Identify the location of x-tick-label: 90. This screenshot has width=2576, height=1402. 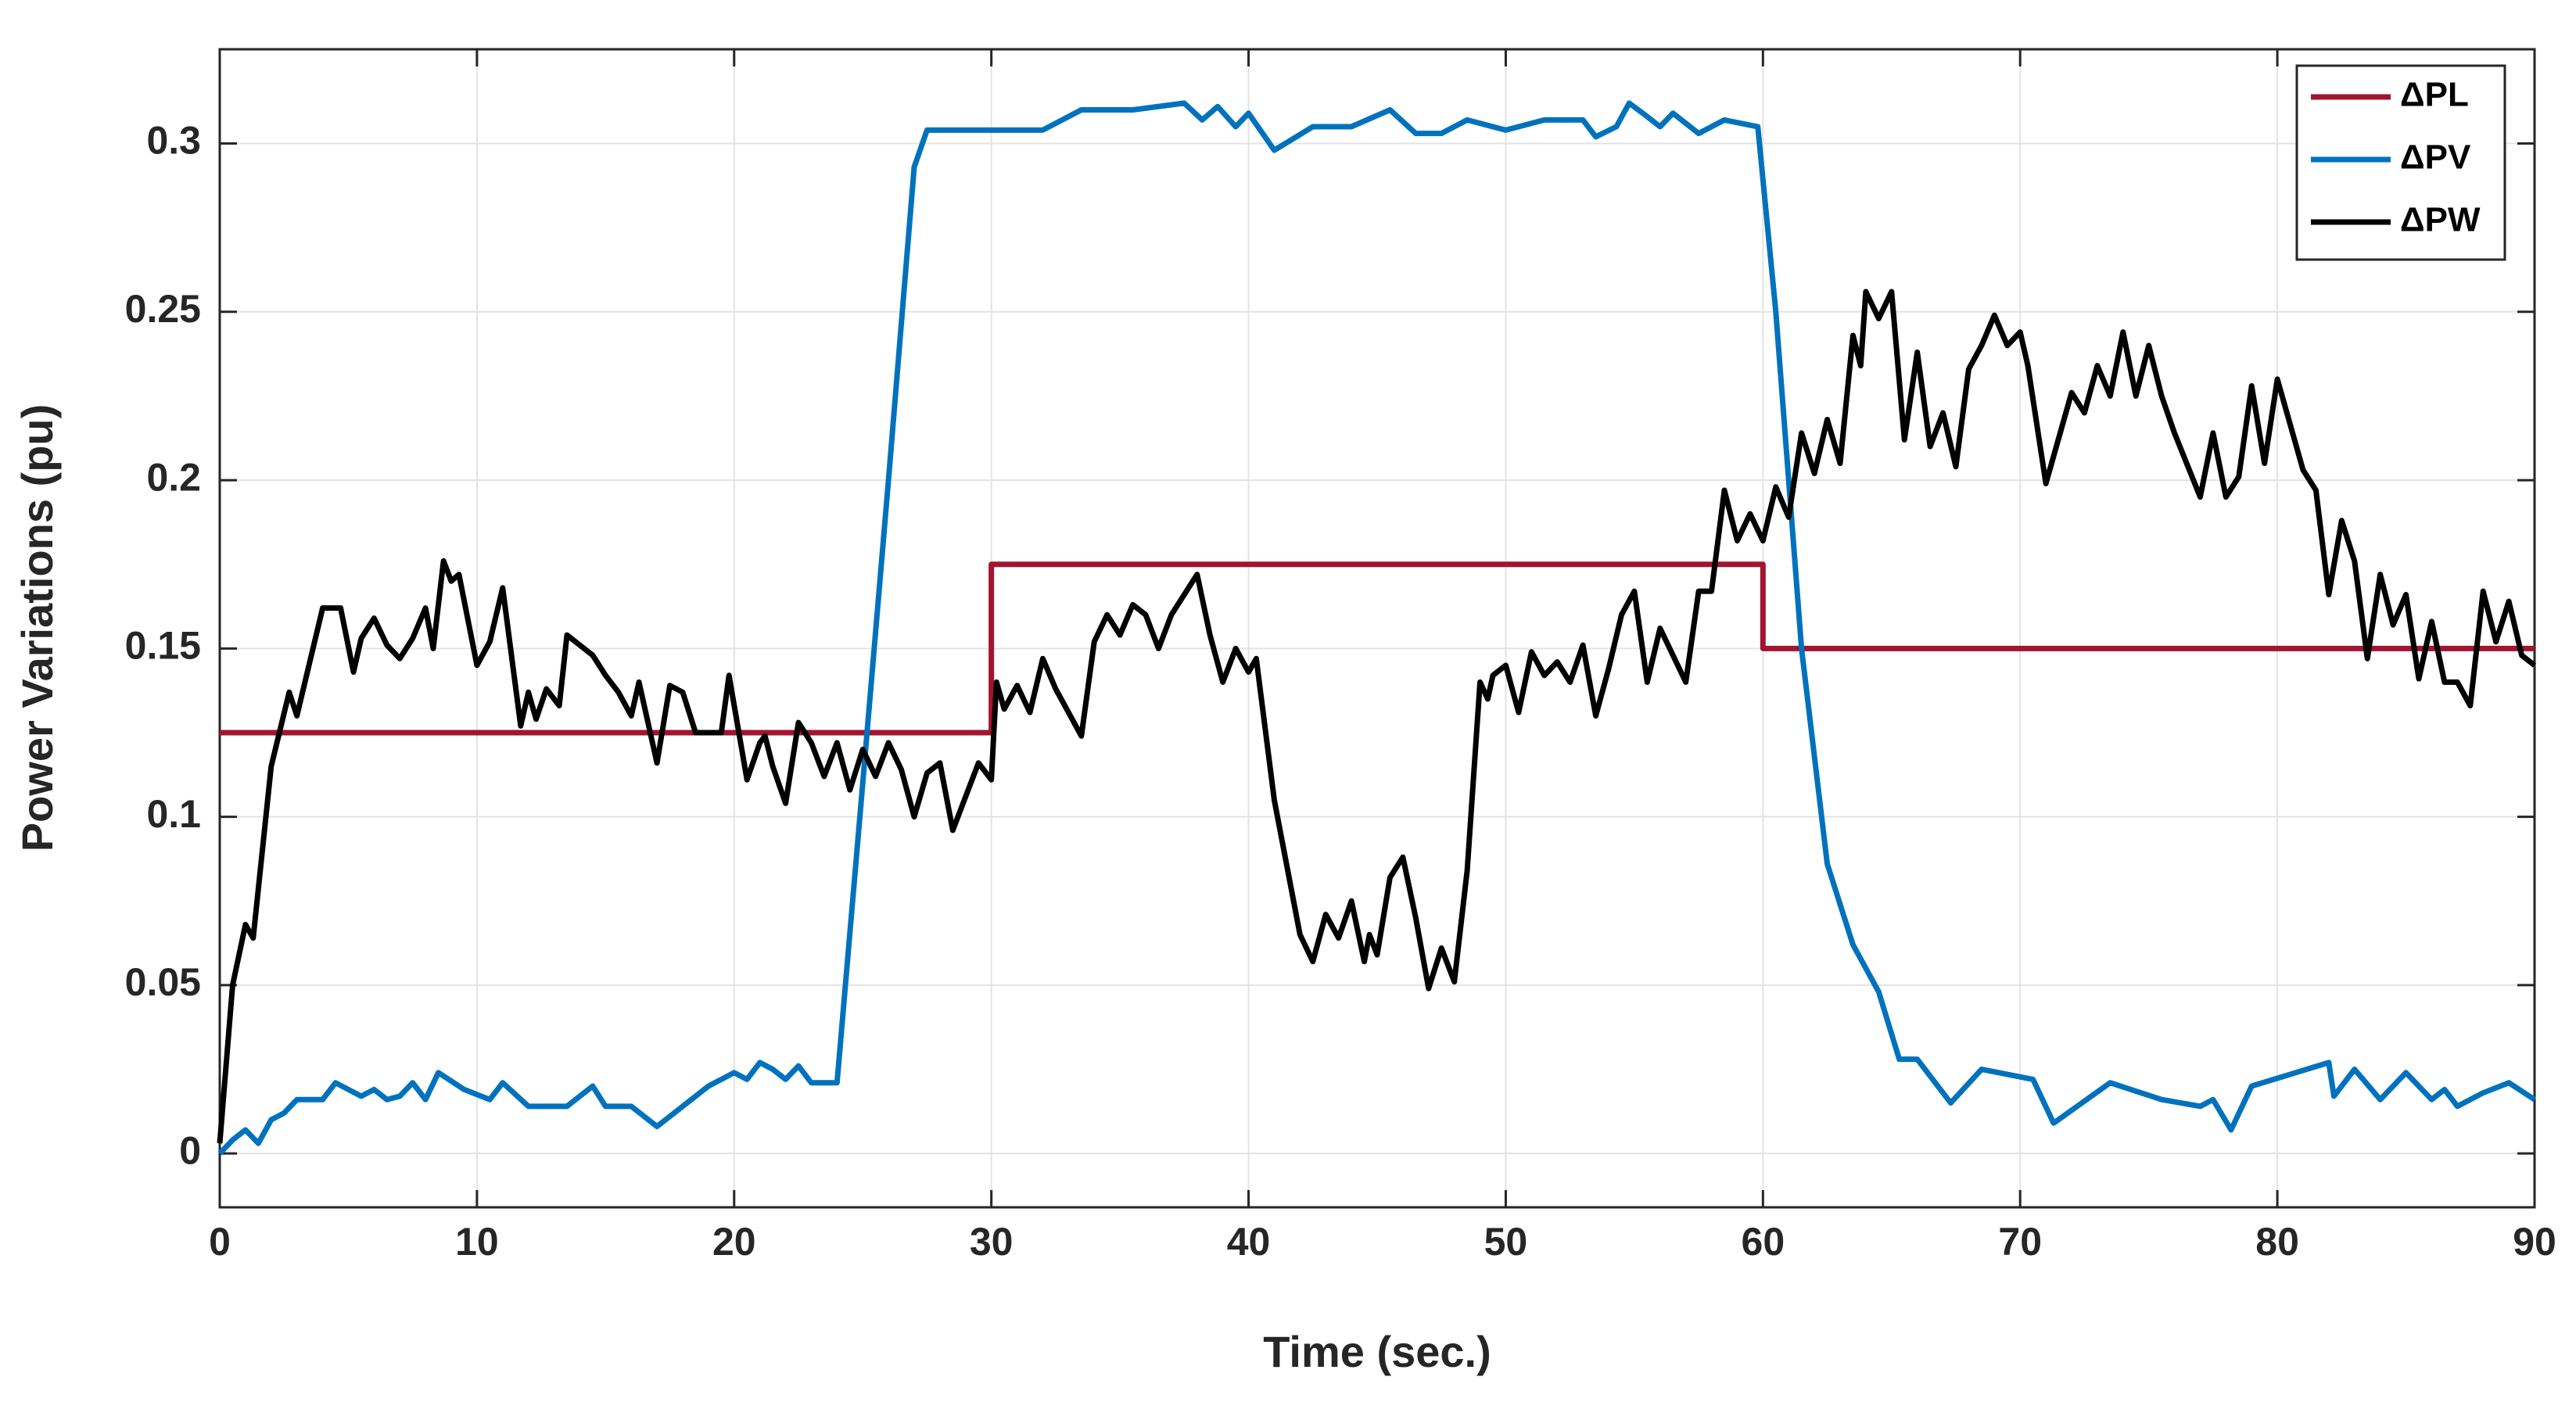
(2534, 1242).